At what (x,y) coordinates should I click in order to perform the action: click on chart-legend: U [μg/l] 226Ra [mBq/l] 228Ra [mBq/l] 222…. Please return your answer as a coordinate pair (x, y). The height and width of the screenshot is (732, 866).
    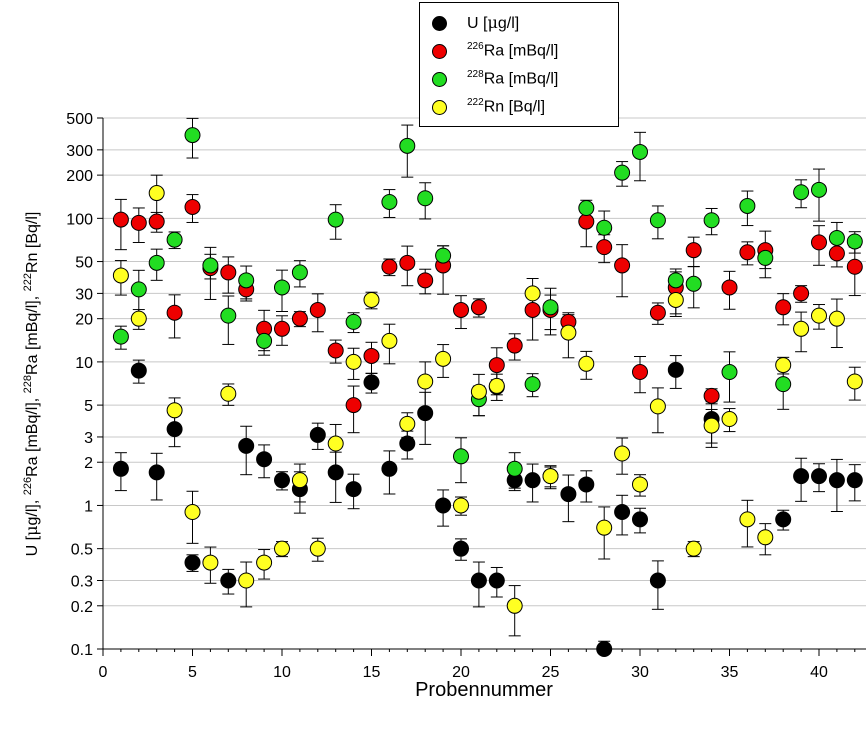
    Looking at the image, I should click on (519, 64).